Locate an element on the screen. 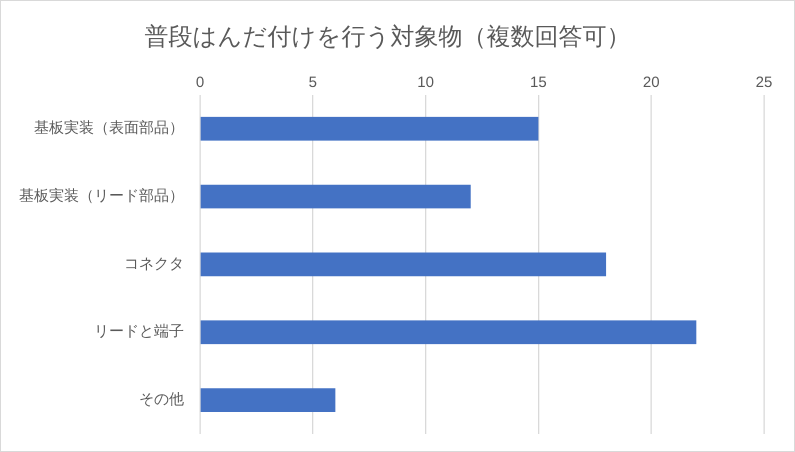  y-tick-label: コネクタ is located at coordinates (154, 263).